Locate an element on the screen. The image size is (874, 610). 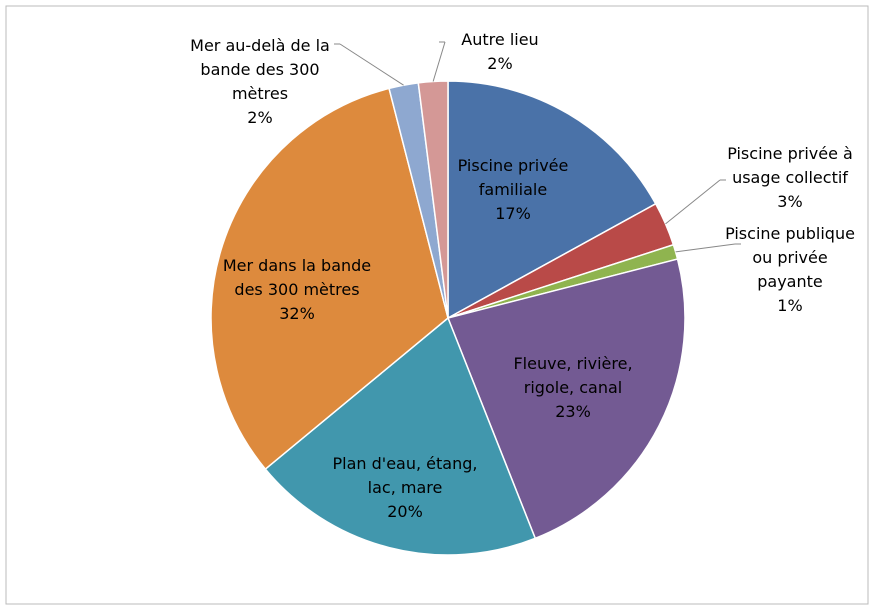
category-label: Piscine publique ou privée payante is located at coordinates (790, 257).